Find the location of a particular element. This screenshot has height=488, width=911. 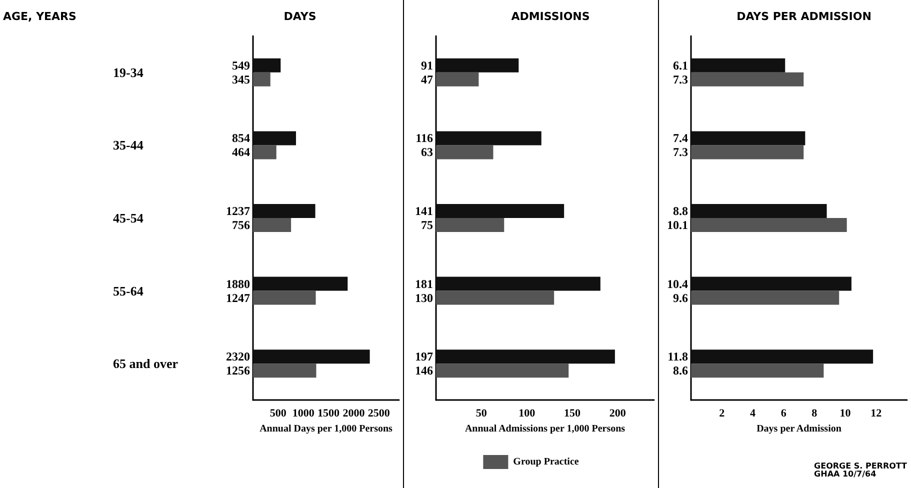

x-tick-label: 2 is located at coordinates (722, 414).